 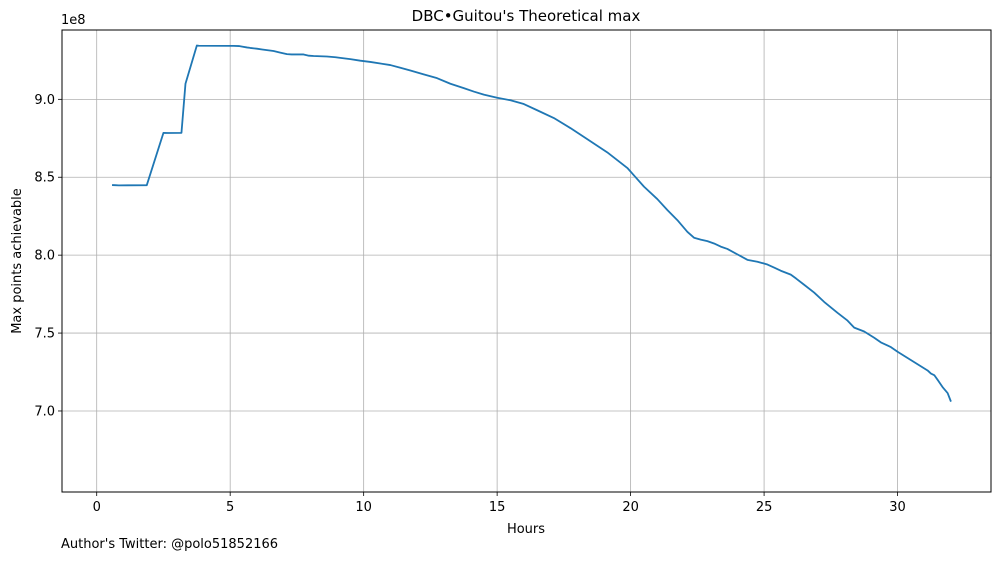 I want to click on y-tick-label: 7.5, so click(x=44, y=334).